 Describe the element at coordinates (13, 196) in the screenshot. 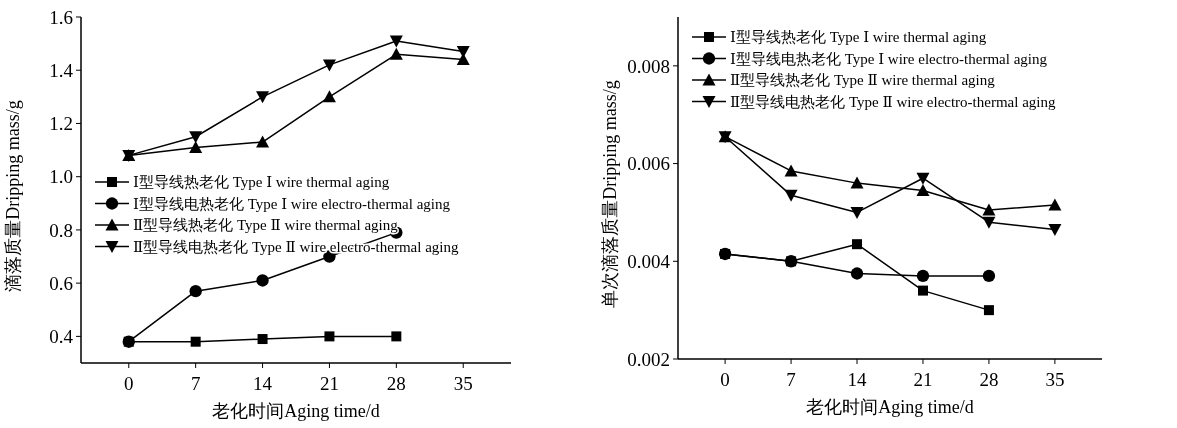

I see `y-axis-title: 滴落质量Dripping mass/g` at that location.